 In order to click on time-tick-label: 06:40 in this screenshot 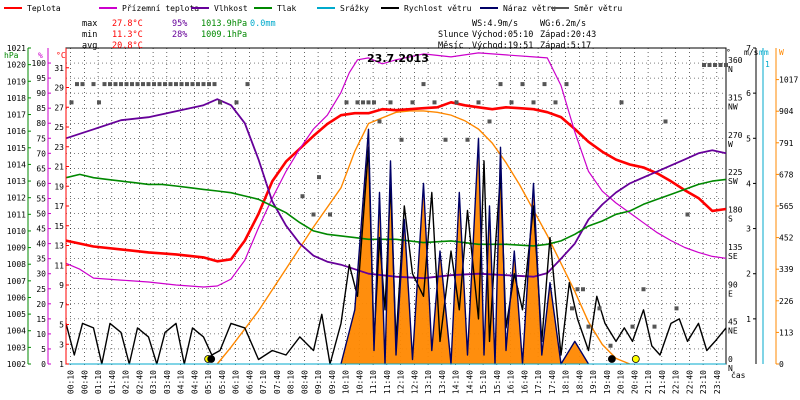, I will do `click(249, 382)`.